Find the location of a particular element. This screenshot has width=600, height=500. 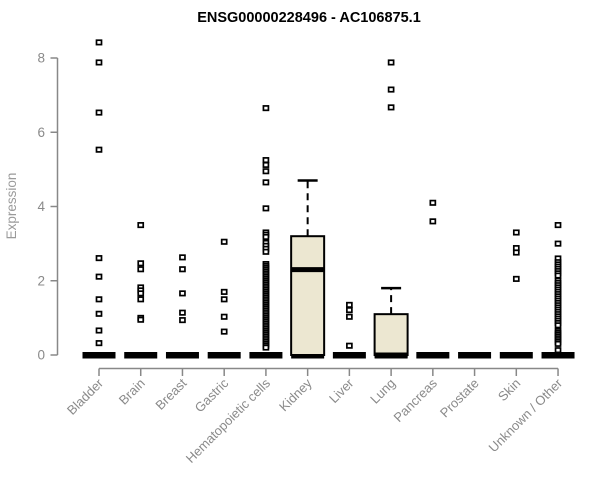

y-tick-label: 4 is located at coordinates (41, 206).